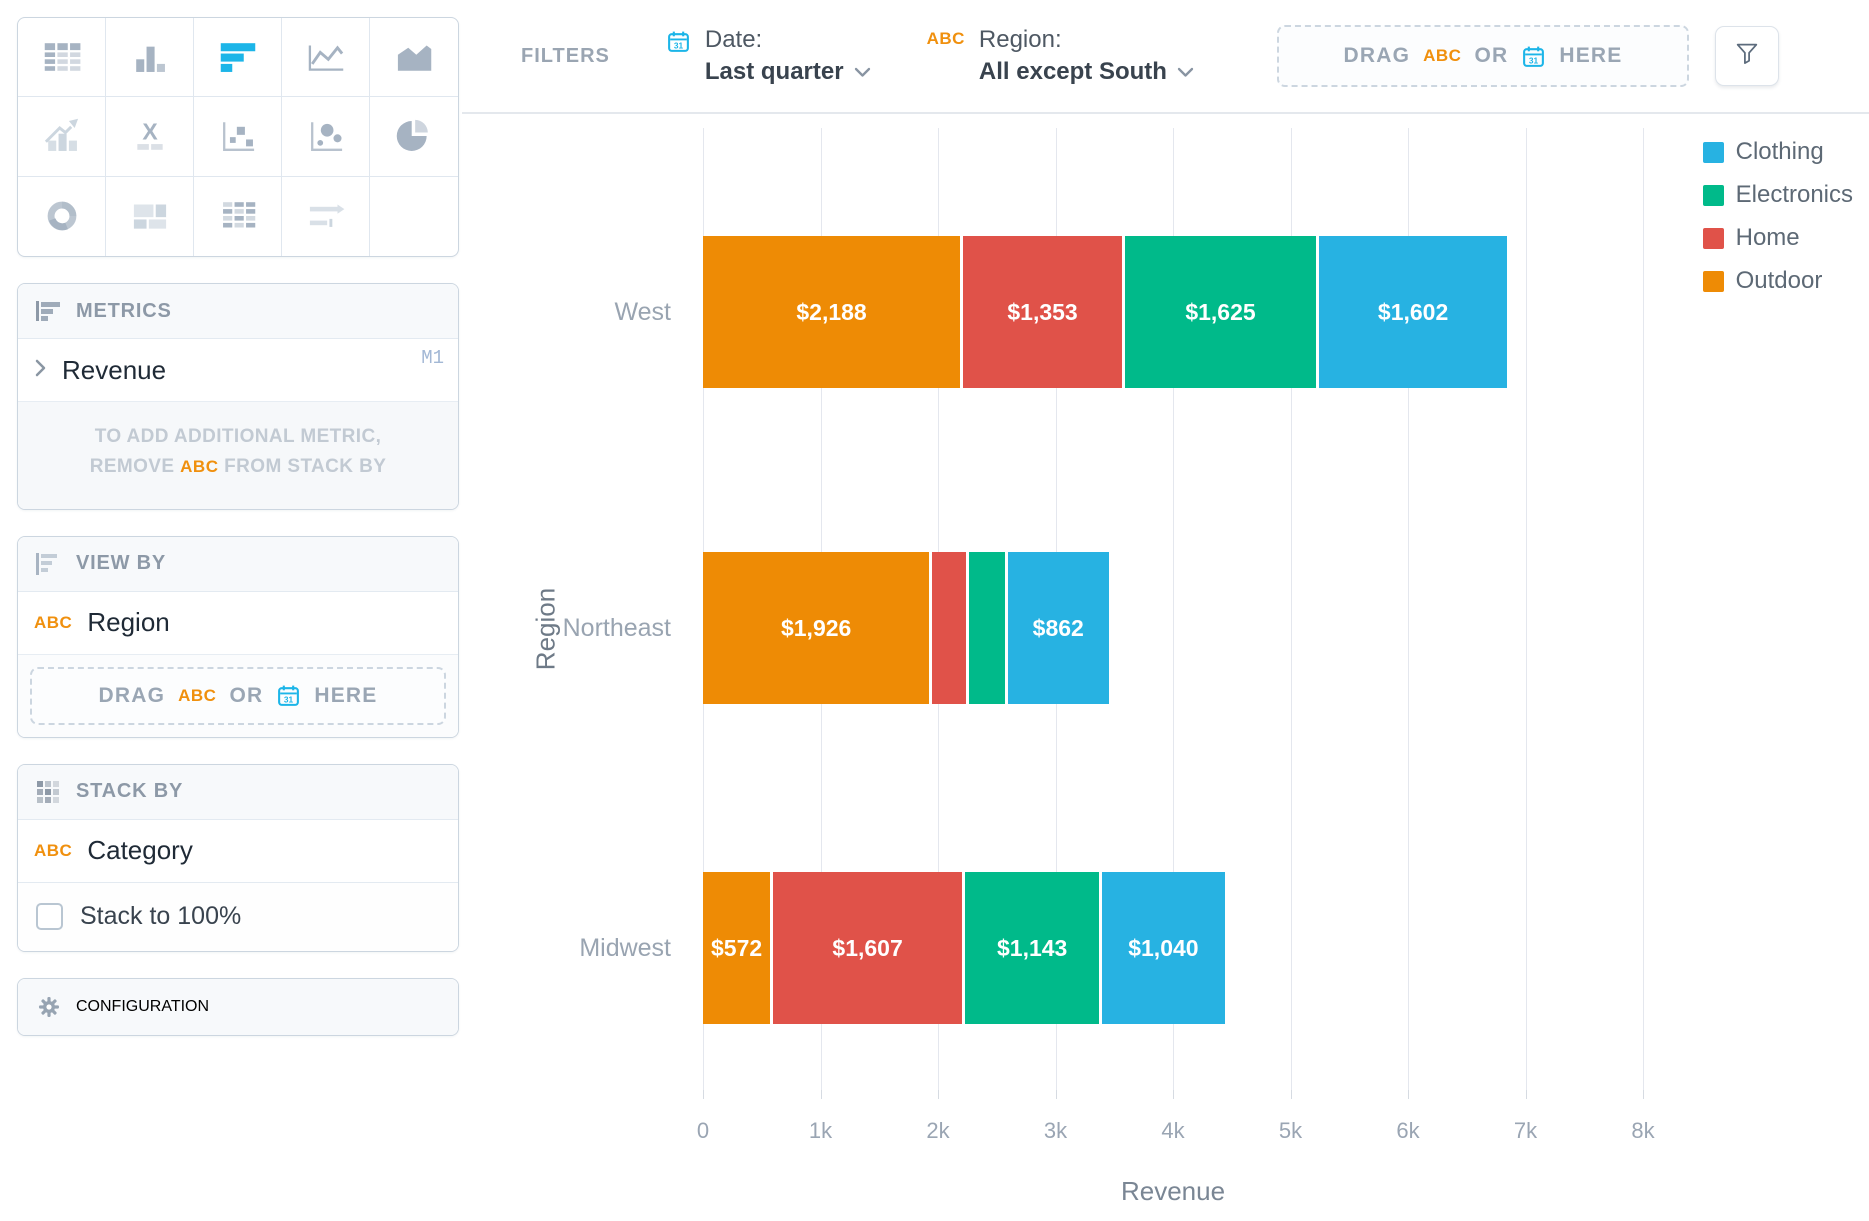  What do you see at coordinates (625, 947) in the screenshot?
I see `category-label-midwest: Midwest` at bounding box center [625, 947].